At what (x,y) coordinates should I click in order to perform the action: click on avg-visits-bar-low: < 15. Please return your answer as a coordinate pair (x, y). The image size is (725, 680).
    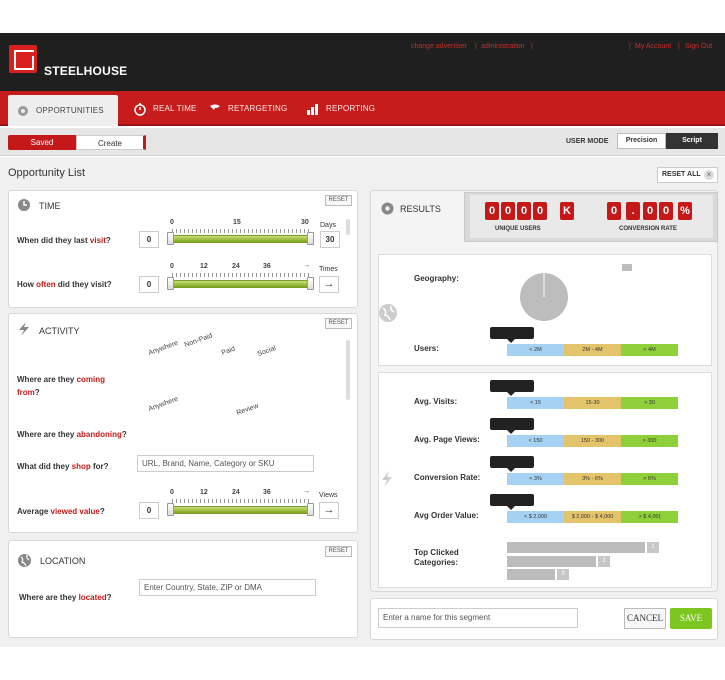
    Looking at the image, I should click on (535, 403).